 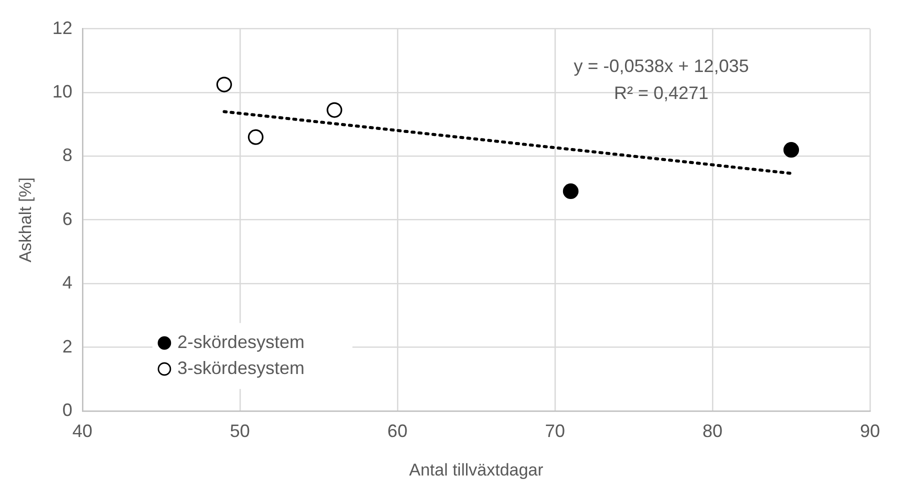 What do you see at coordinates (240, 368) in the screenshot?
I see `legend-label: 3-skördesystem` at bounding box center [240, 368].